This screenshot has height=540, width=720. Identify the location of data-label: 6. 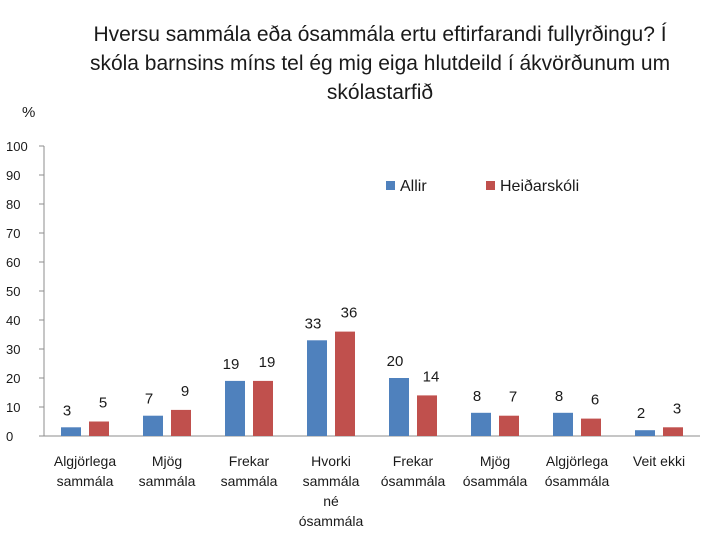
(595, 400).